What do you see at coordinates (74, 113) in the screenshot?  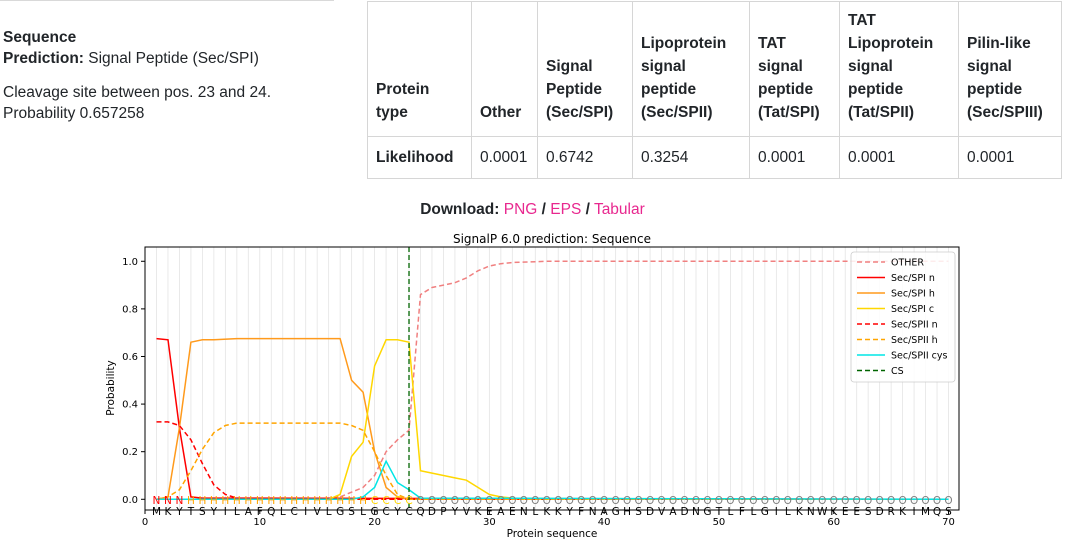 I see `probability-text: Probability 0.657258` at bounding box center [74, 113].